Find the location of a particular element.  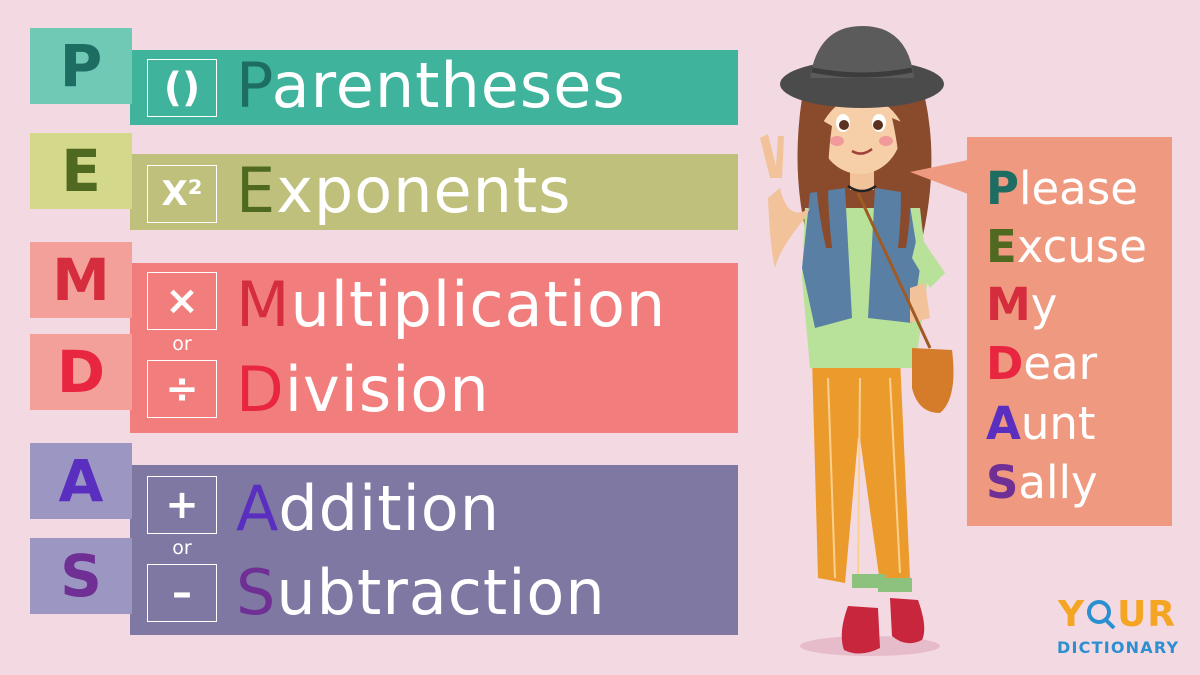

division-rest: ivision is located at coordinates (387, 389).